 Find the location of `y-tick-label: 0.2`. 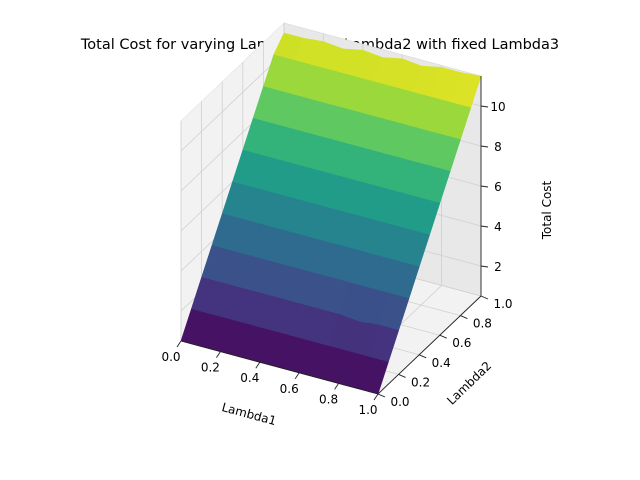

y-tick-label: 0.2 is located at coordinates (420, 382).